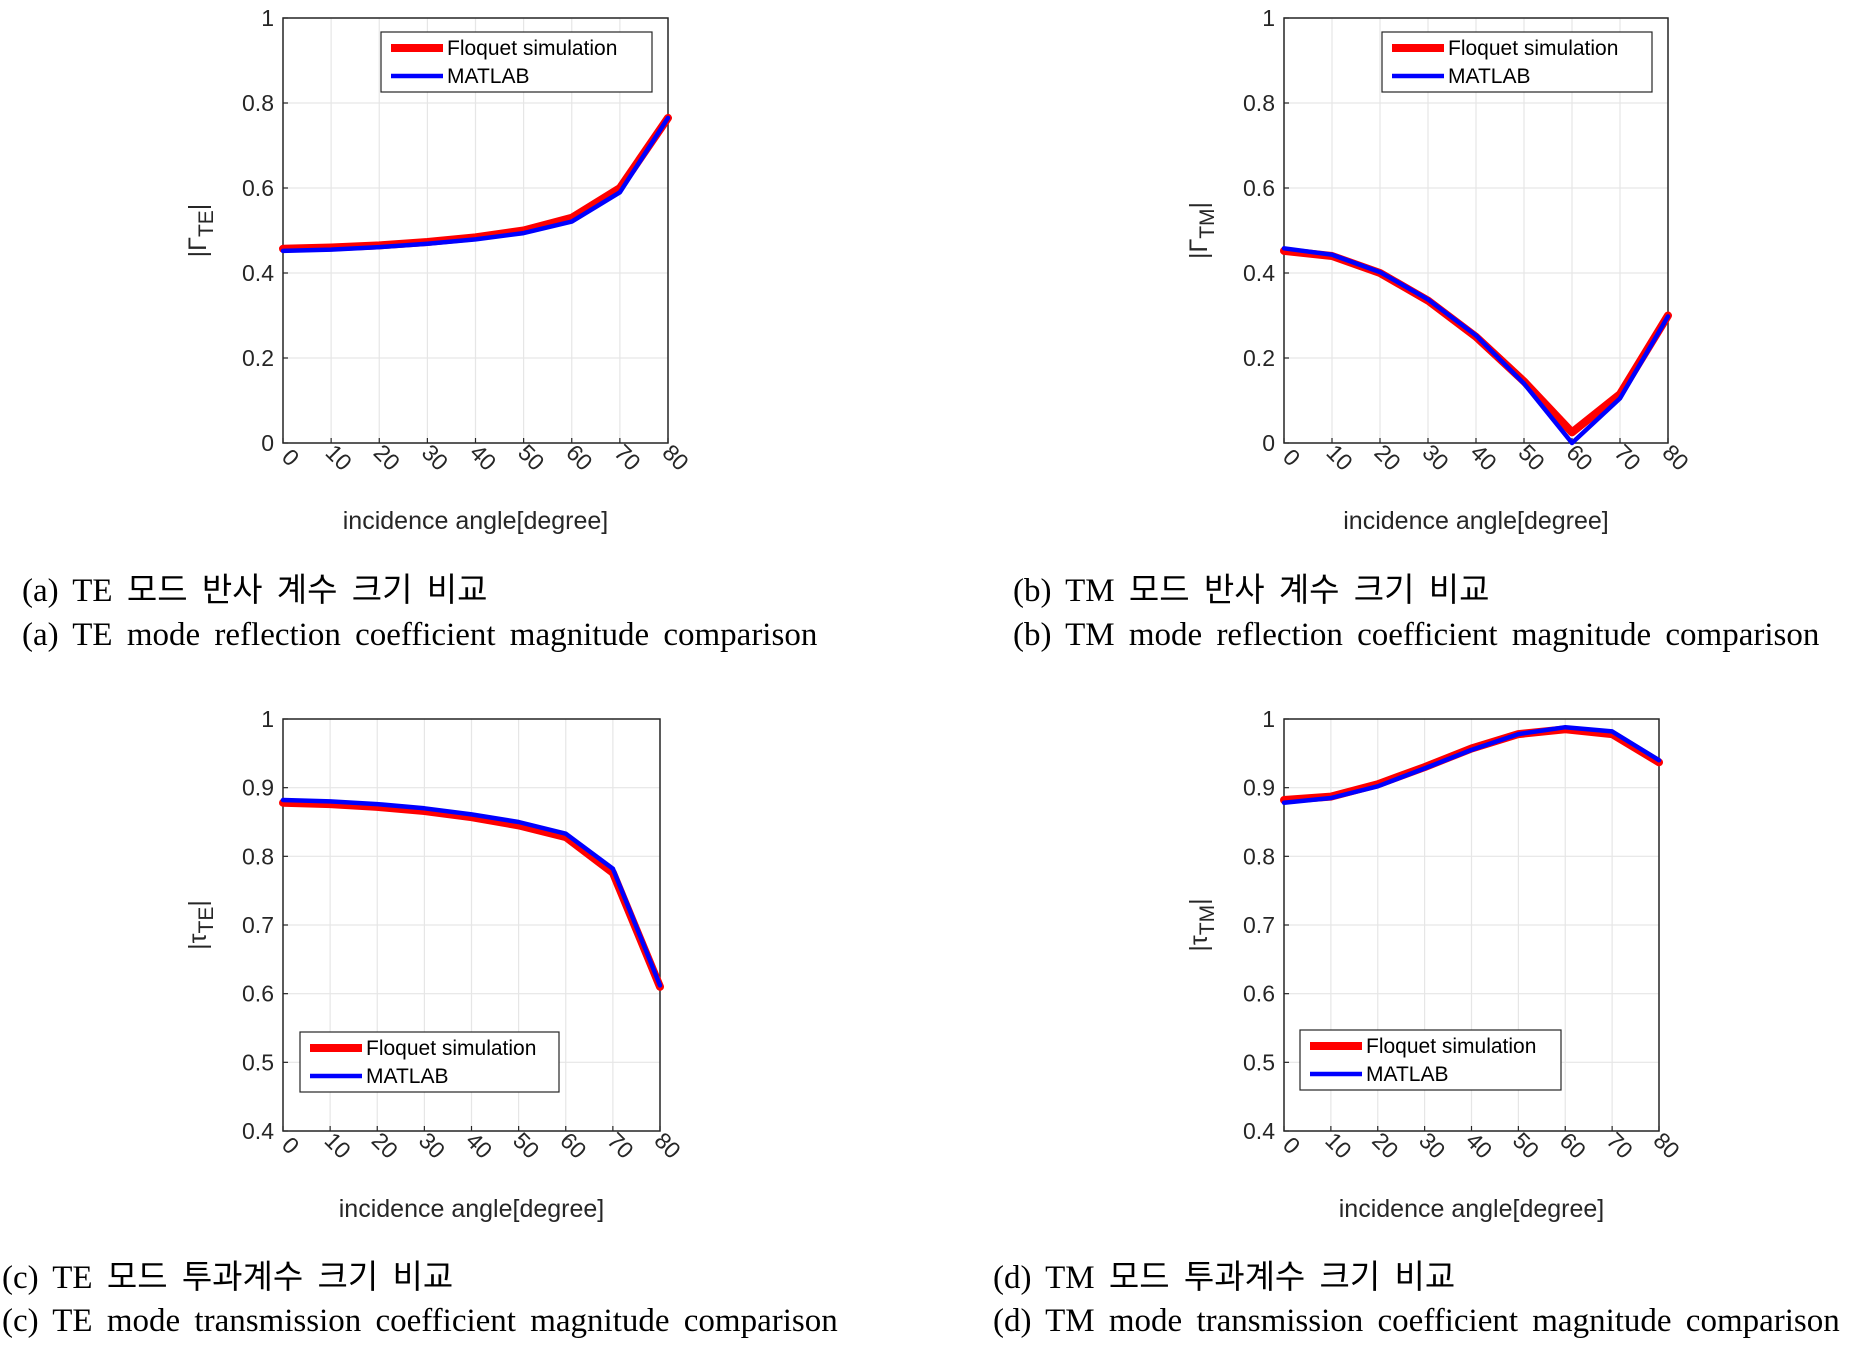 The height and width of the screenshot is (1346, 1874). I want to click on x-tick-label: 0, so click(1291, 1145).